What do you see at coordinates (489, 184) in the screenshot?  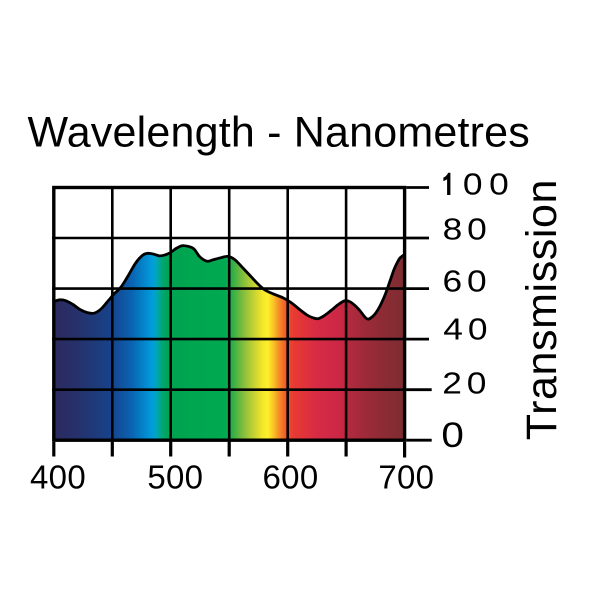 I see `svg-text: 00` at bounding box center [489, 184].